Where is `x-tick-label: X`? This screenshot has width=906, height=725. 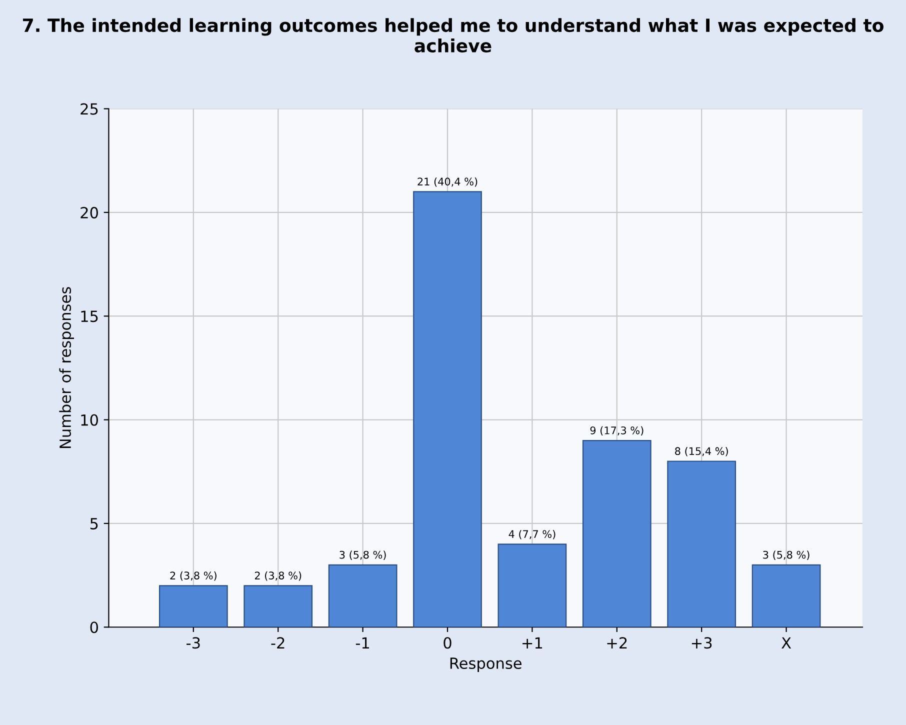
x-tick-label: X is located at coordinates (787, 642).